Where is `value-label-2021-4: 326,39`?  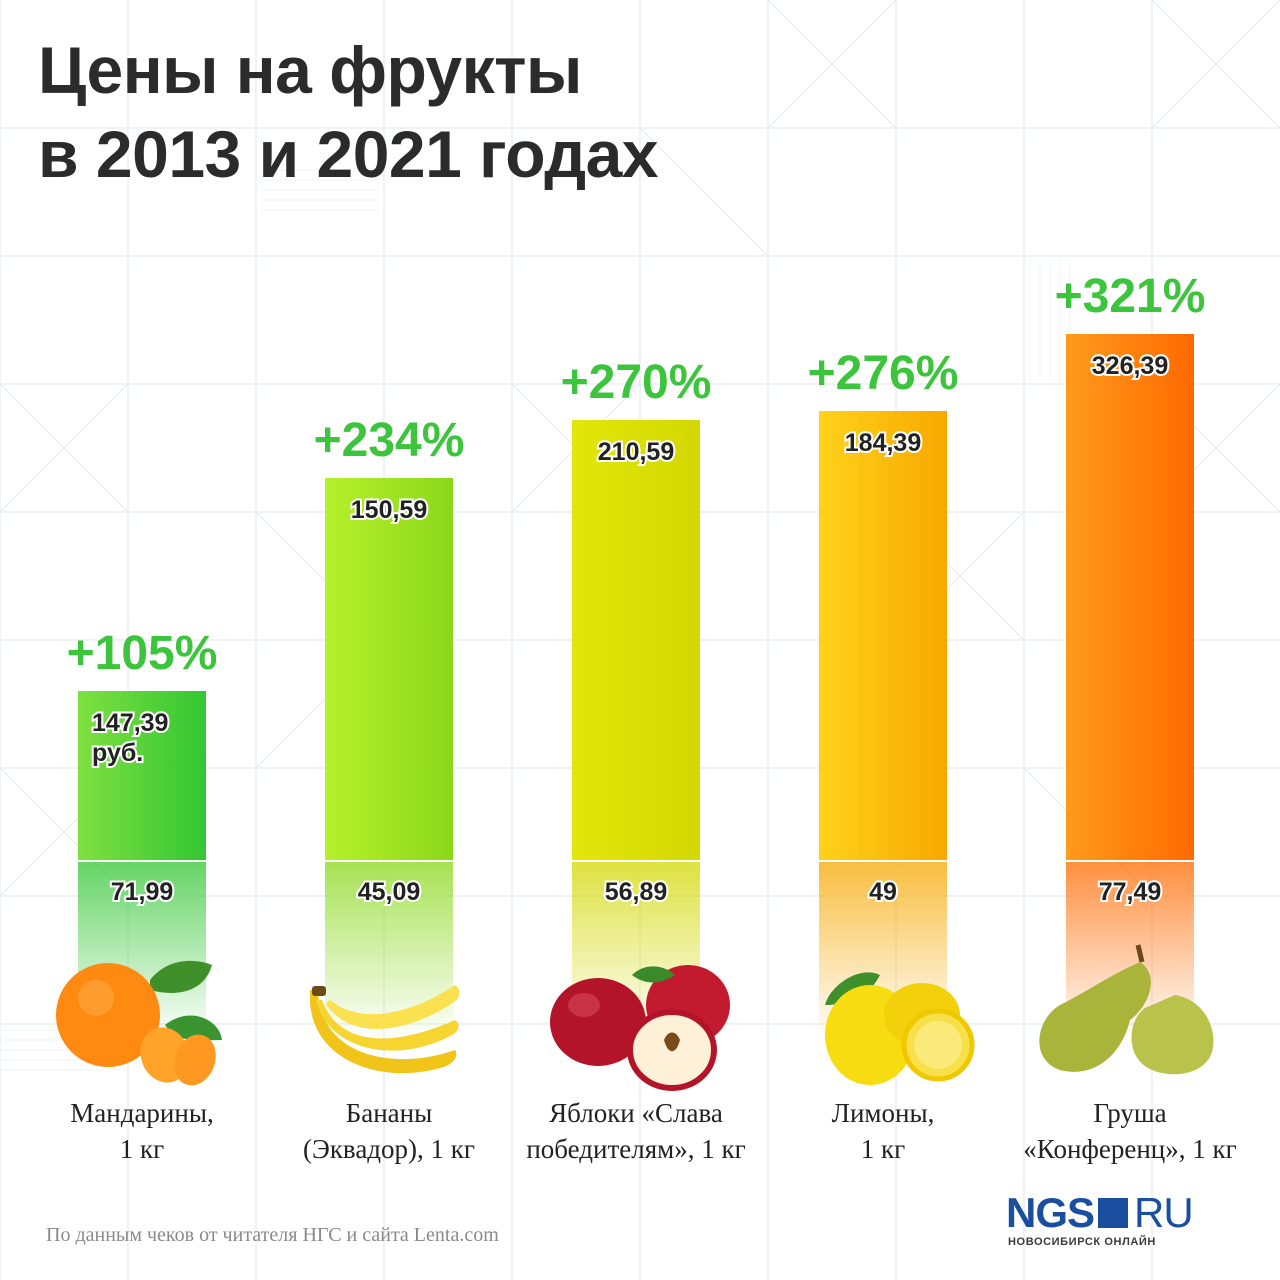
value-label-2021-4: 326,39 is located at coordinates (1130, 366).